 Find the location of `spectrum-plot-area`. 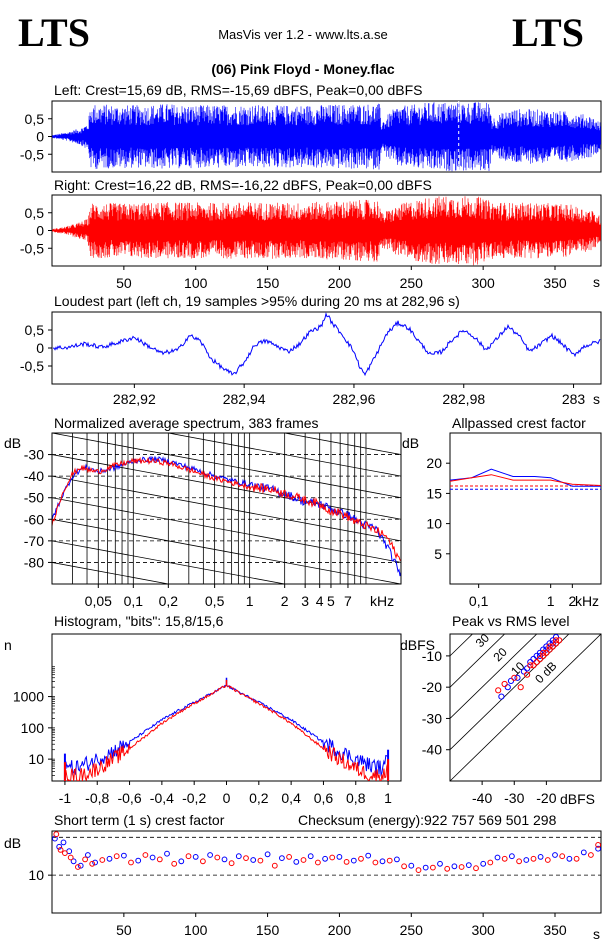

spectrum-plot-area is located at coordinates (226, 508).